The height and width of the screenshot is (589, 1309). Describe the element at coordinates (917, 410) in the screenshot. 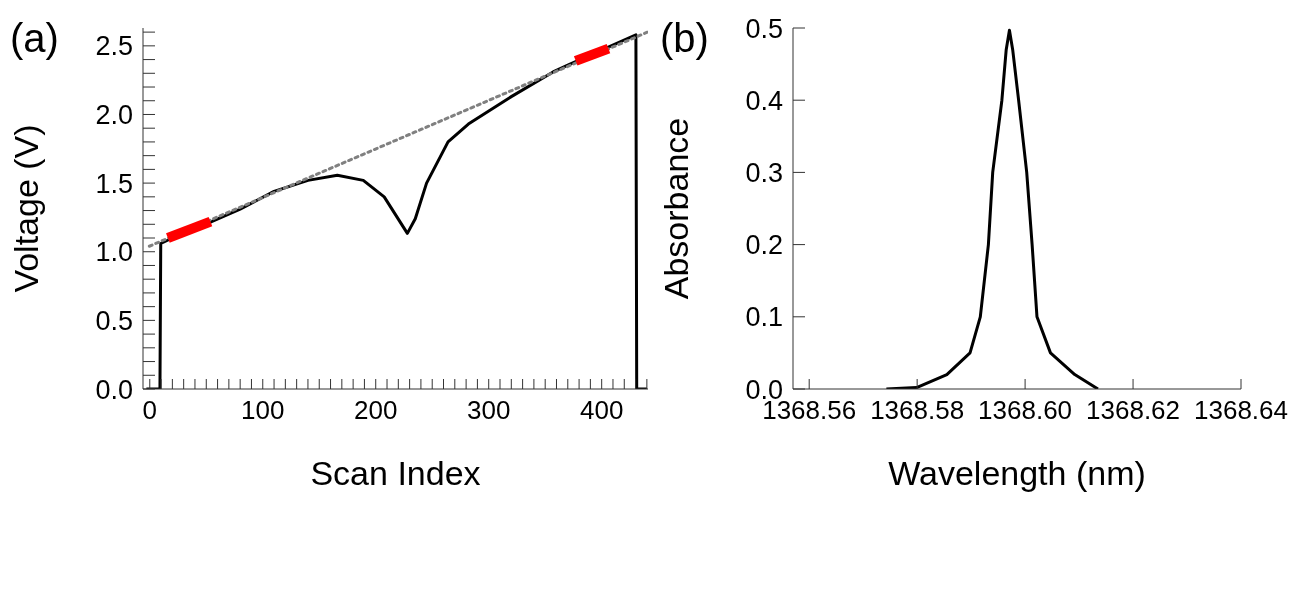

I see `x-tick-label: 1368.58` at that location.